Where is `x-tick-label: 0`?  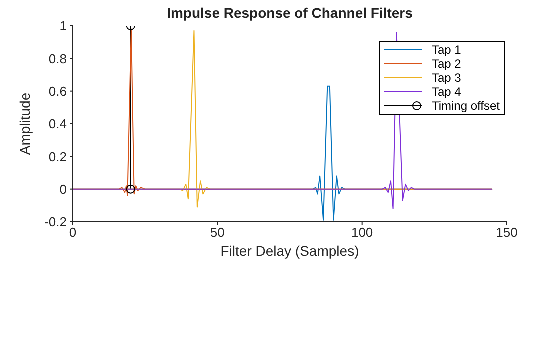 x-tick-label: 0 is located at coordinates (73, 232).